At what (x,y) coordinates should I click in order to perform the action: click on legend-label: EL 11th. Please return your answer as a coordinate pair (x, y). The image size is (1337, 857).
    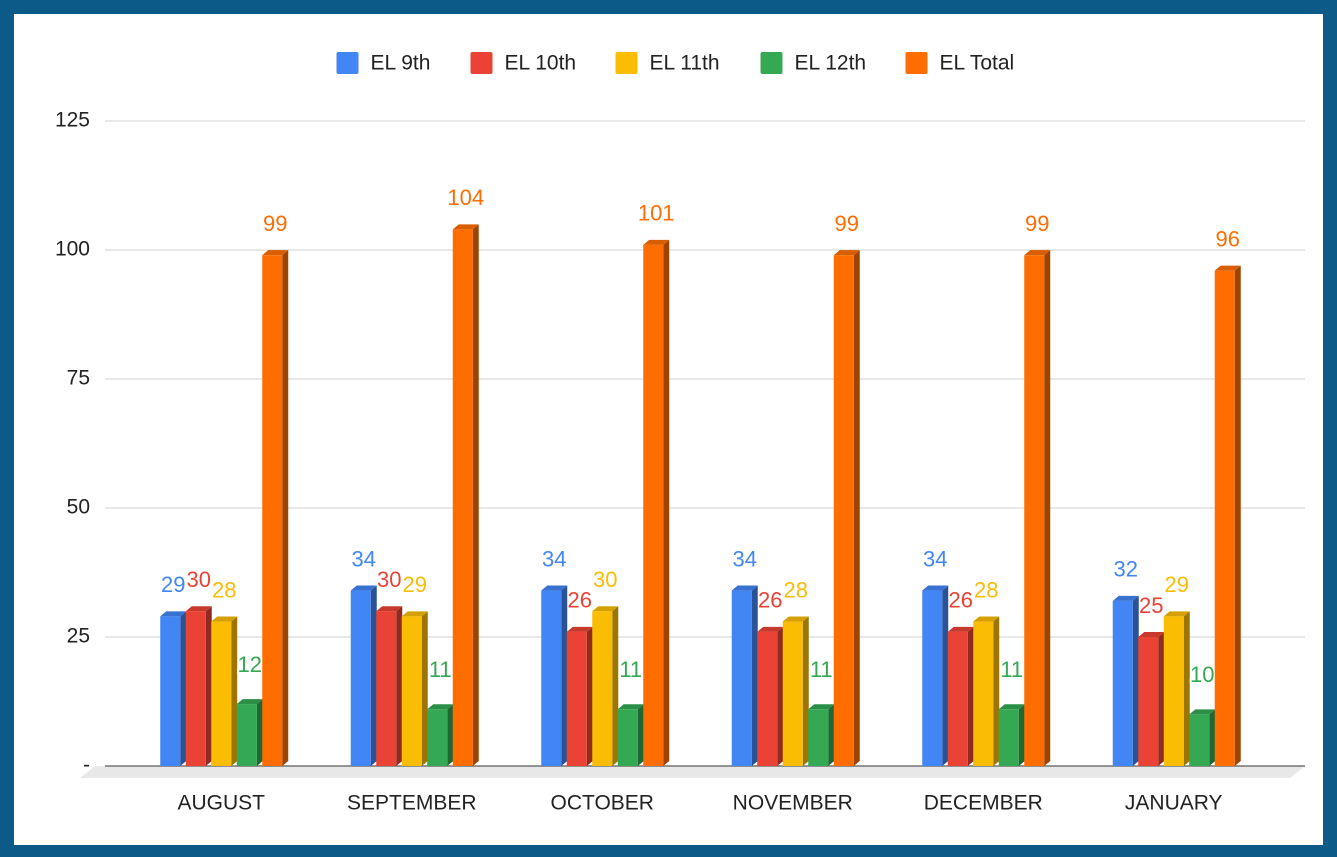
    Looking at the image, I should click on (685, 63).